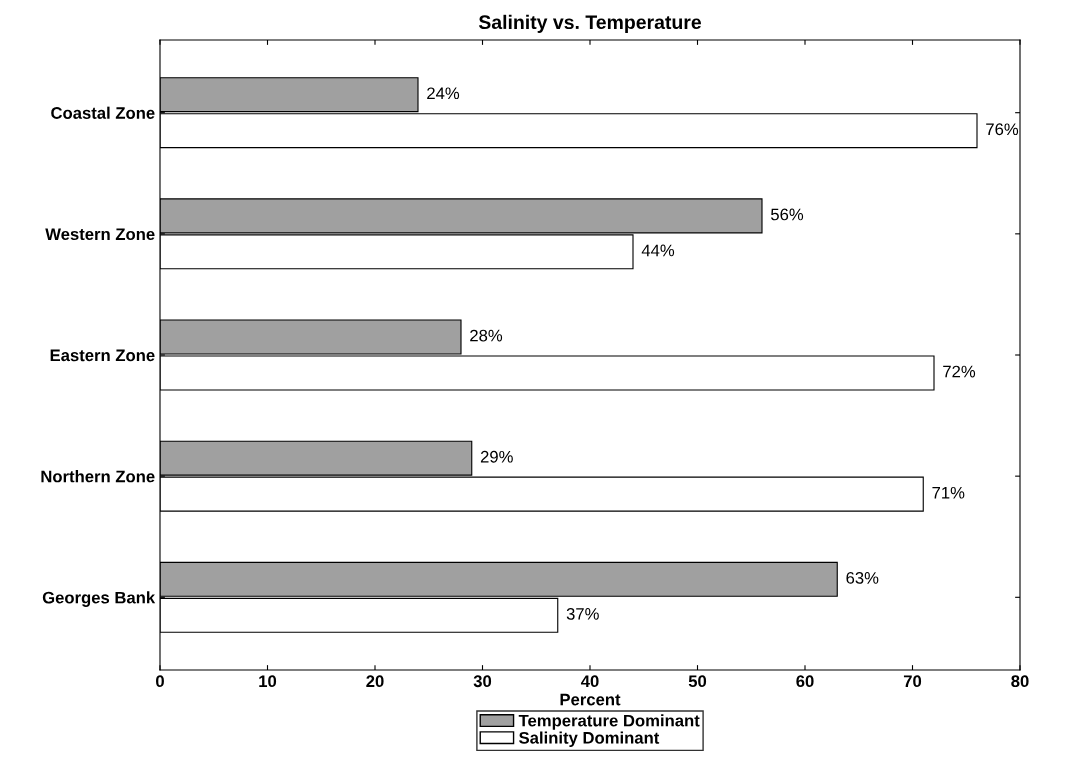  Describe the element at coordinates (268, 681) in the screenshot. I see `x-tick-label: 10` at that location.